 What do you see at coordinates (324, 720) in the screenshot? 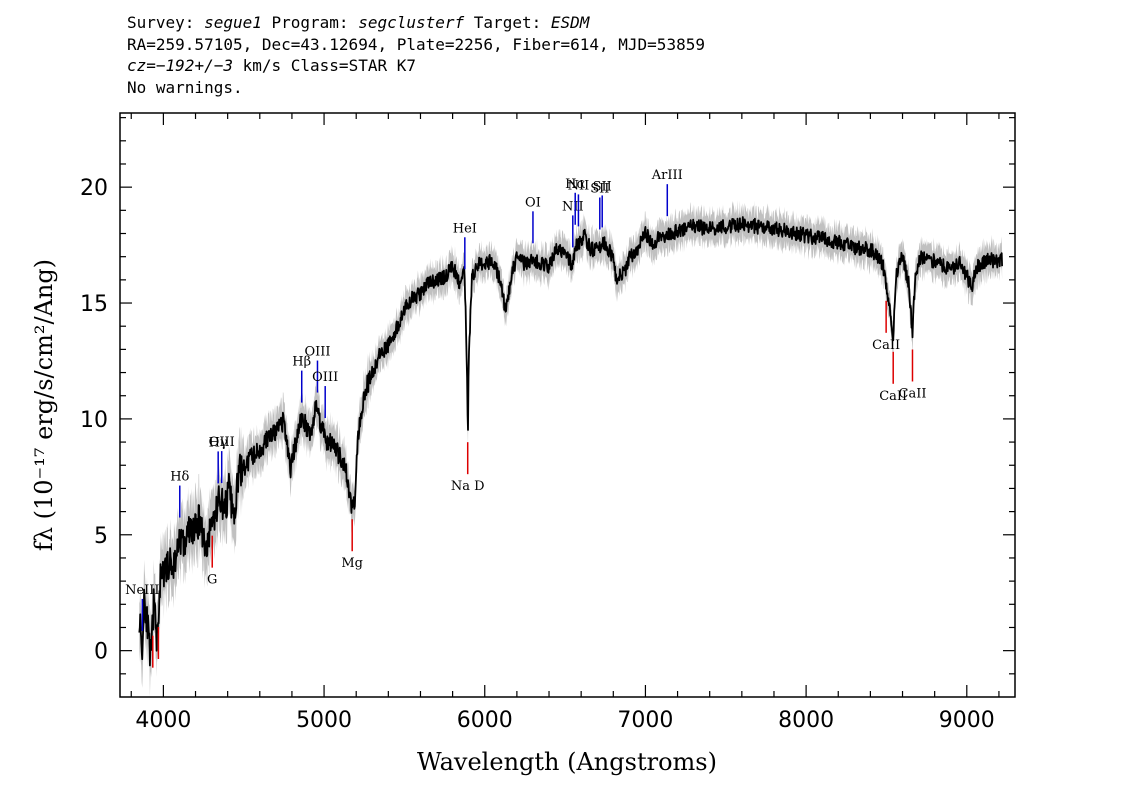
I see `x-tick-label: 5000` at bounding box center [324, 720].